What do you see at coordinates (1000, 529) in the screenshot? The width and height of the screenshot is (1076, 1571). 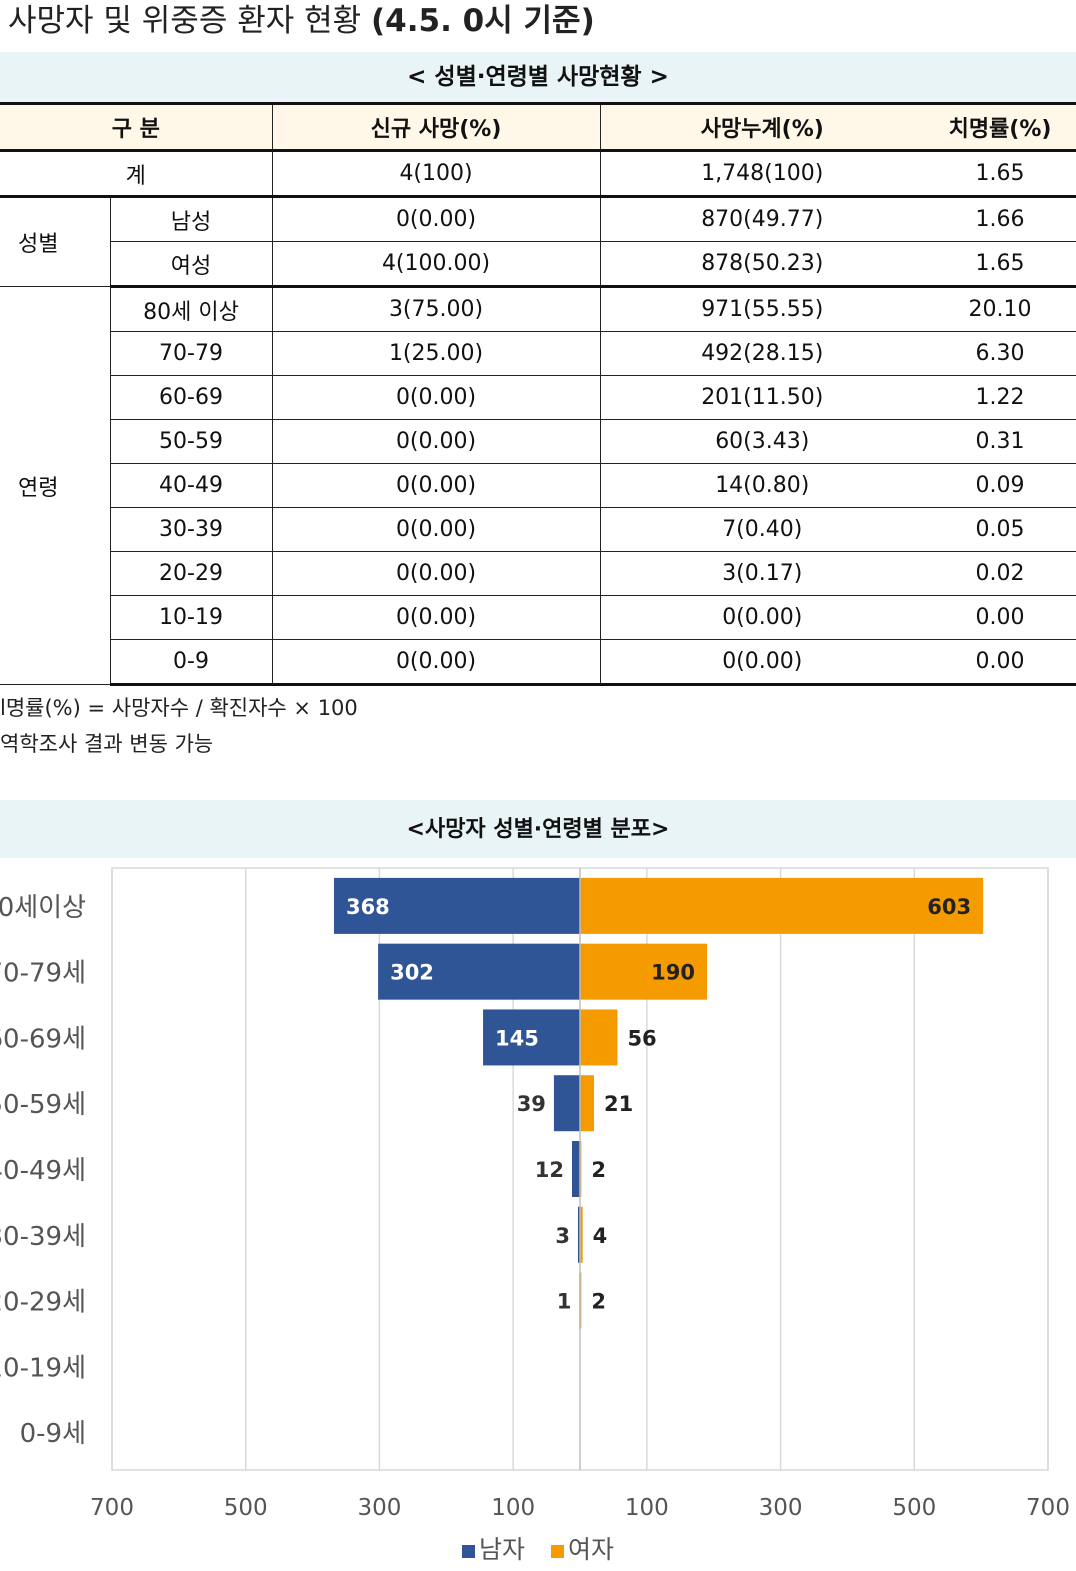 I see `fatality-rate-cell: 0.05` at bounding box center [1000, 529].